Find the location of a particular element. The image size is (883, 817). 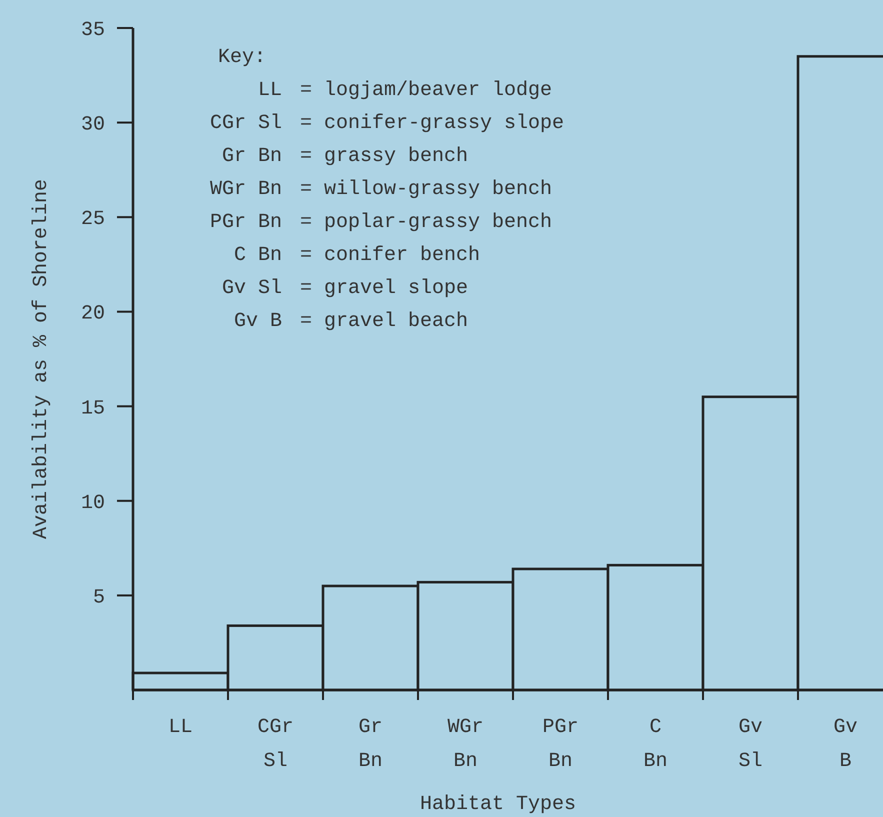

y-tick-label: 20 is located at coordinates (92, 314).